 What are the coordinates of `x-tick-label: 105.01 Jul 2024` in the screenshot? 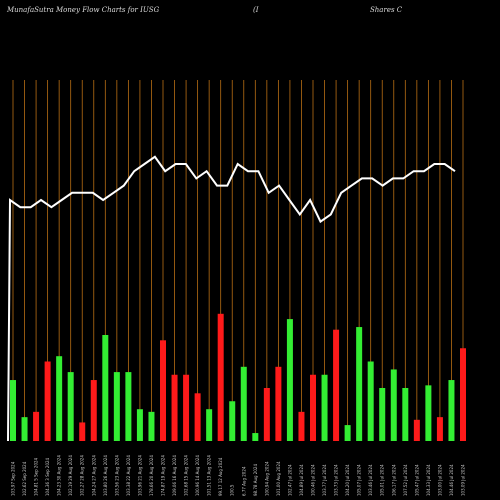 It's located at (382, 480).